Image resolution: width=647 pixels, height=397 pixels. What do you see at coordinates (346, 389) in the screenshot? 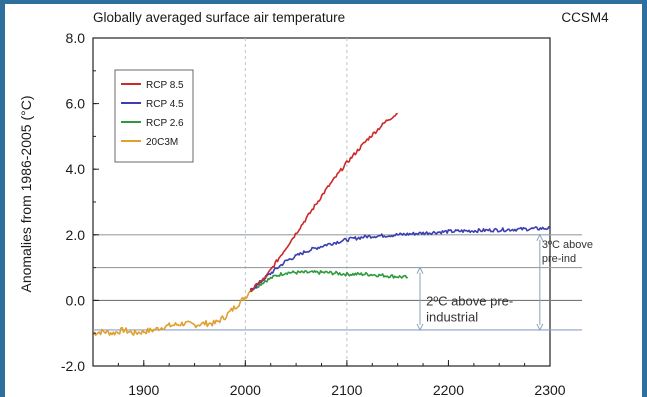
I see `x-tick-label-2: 2100` at bounding box center [346, 389].